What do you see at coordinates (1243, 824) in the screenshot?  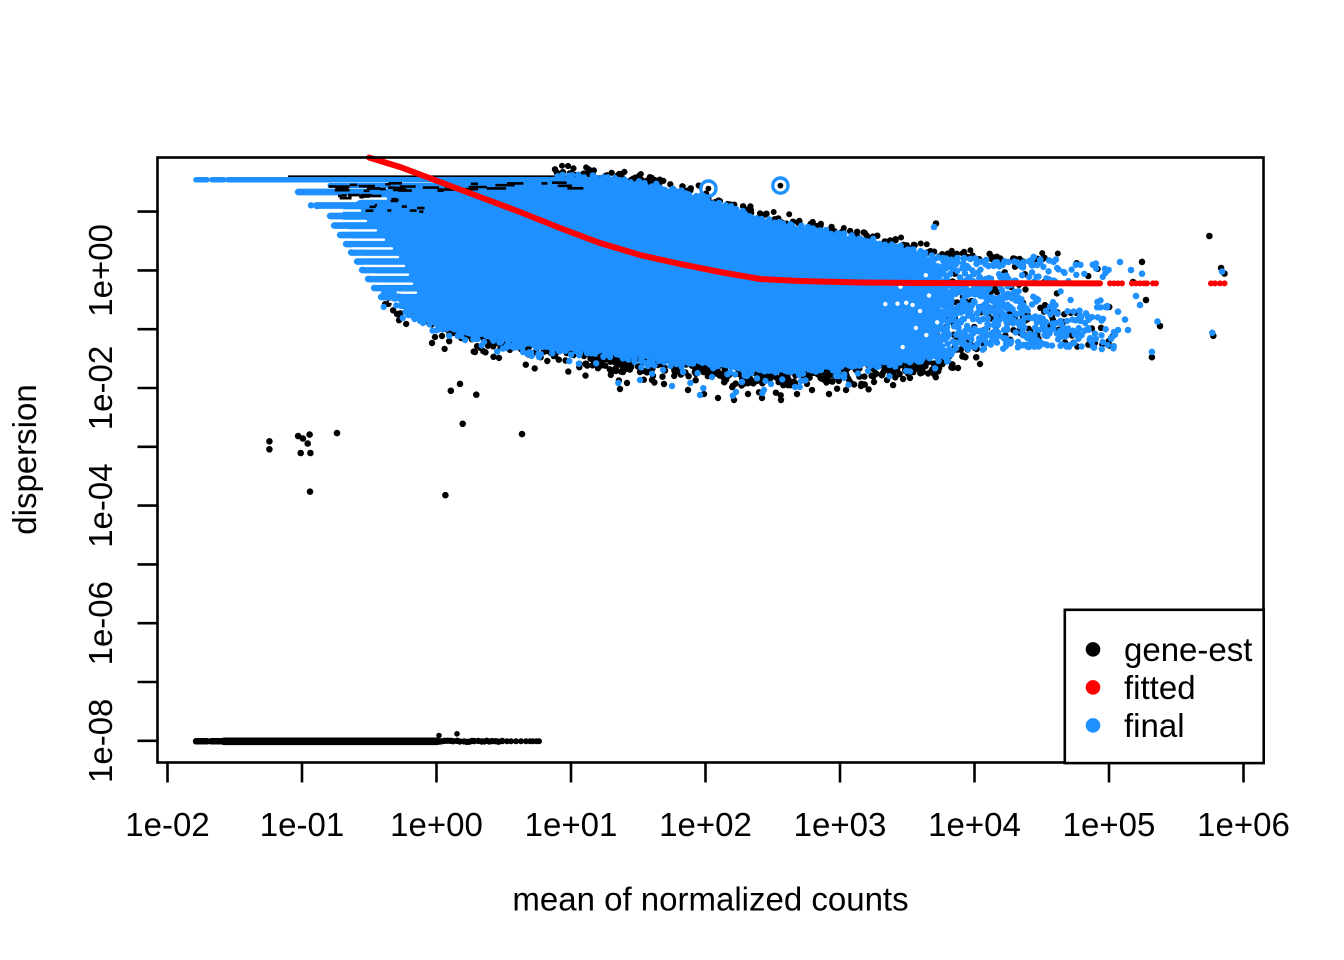 I see `svg-text: 1e+06` at bounding box center [1243, 824].